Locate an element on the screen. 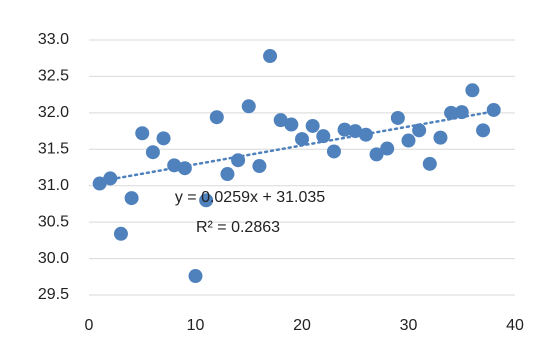 The height and width of the screenshot is (351, 557). y-tick-label: 31.0 is located at coordinates (53, 185).